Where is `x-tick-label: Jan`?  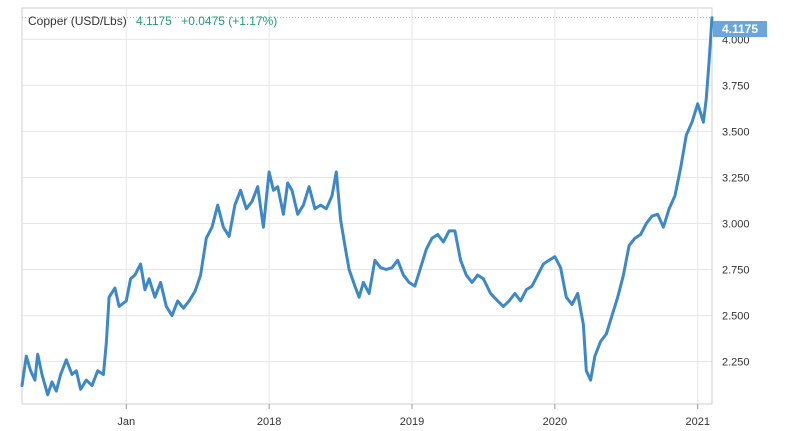 x-tick-label: Jan is located at coordinates (126, 422).